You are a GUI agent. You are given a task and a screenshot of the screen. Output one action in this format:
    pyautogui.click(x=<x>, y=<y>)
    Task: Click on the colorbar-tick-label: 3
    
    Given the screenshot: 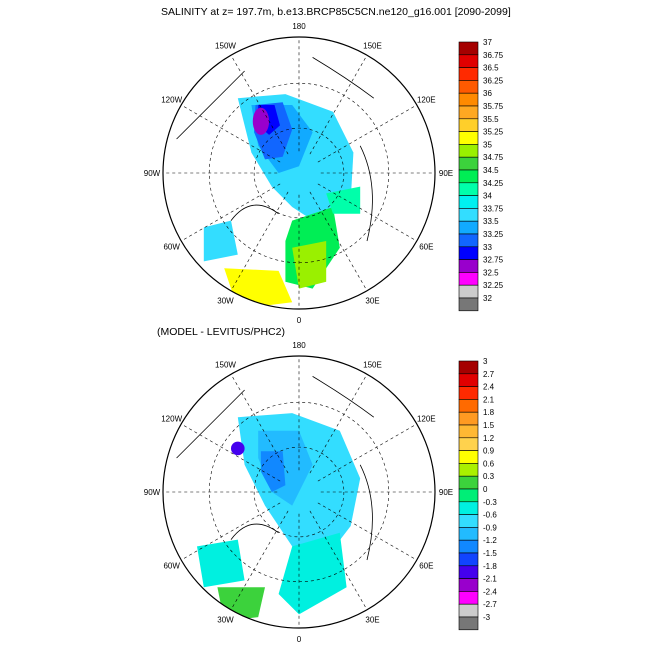 What is the action you would take?
    pyautogui.click(x=485, y=361)
    